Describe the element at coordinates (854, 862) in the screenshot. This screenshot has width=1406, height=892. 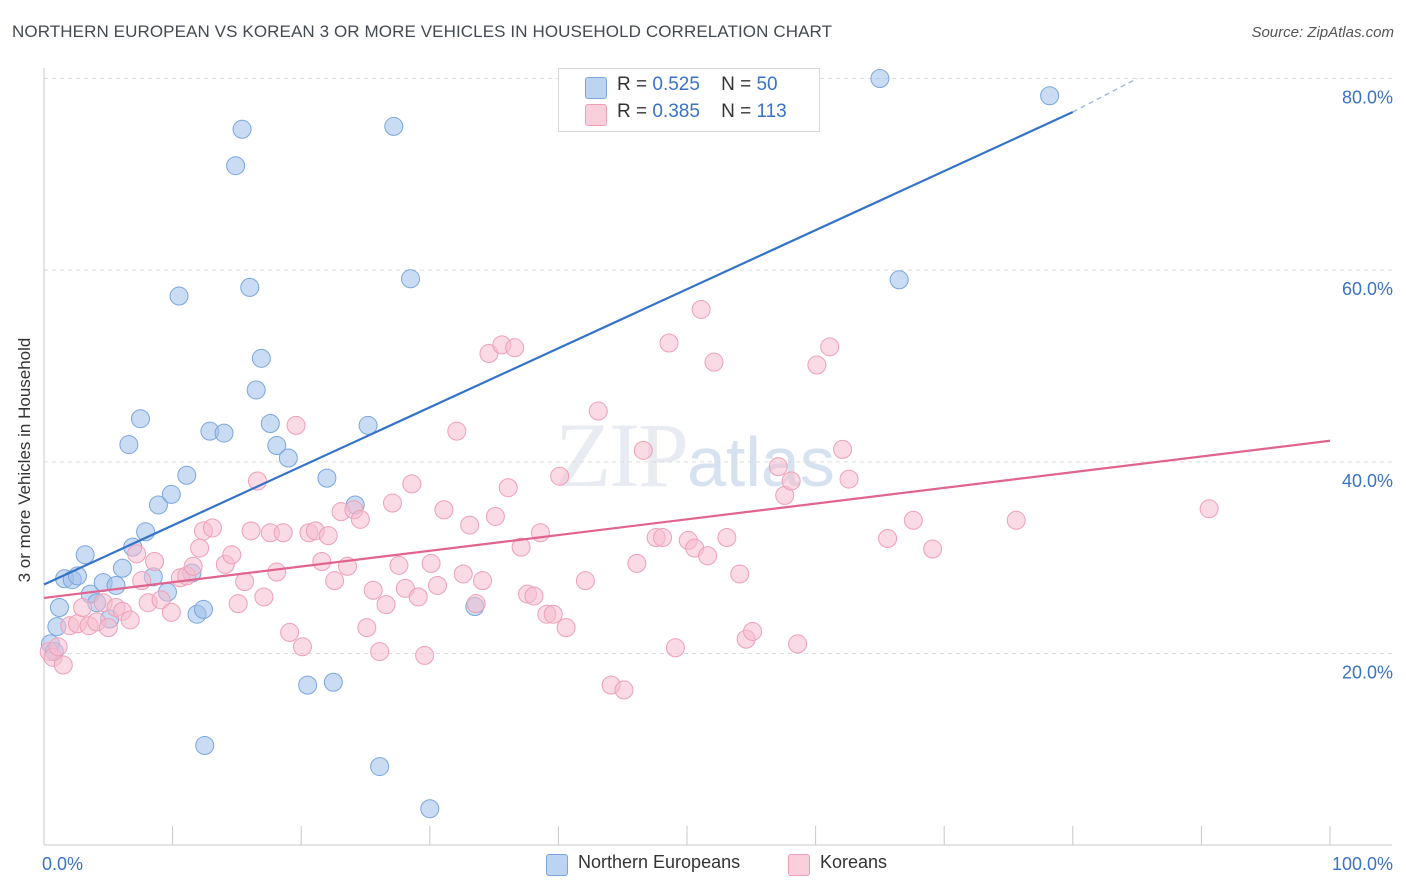
I see `legend-label-koreans: Koreans` at that location.